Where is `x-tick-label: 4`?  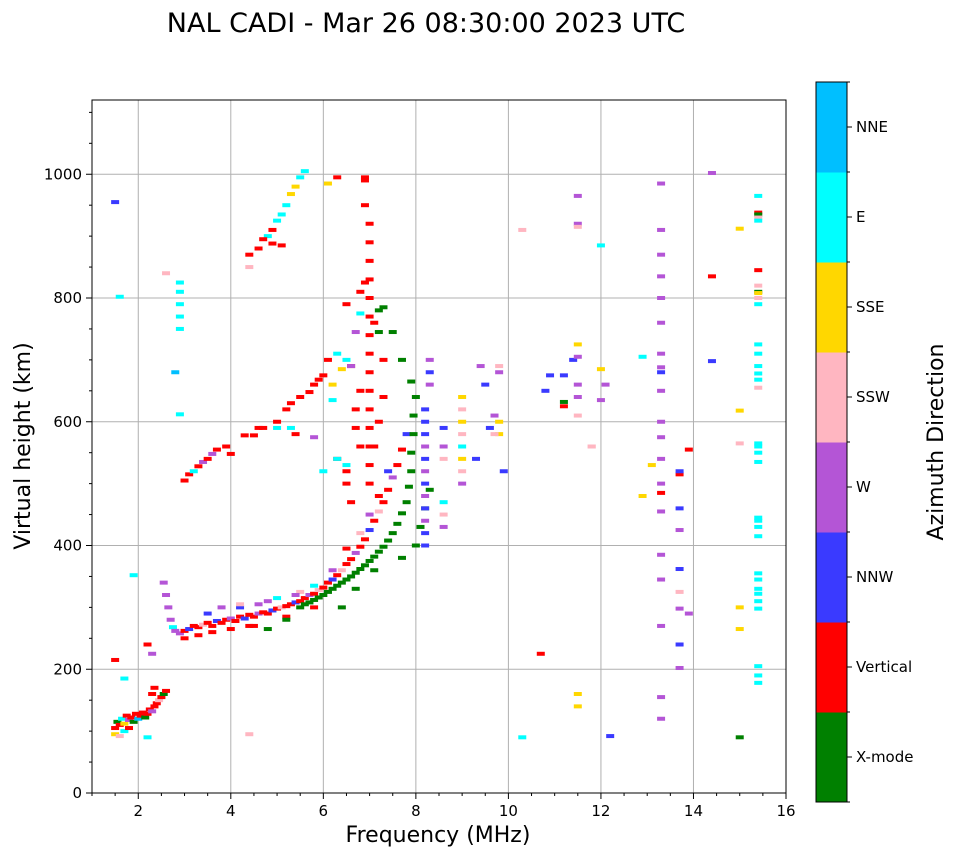
x-tick-label: 4 is located at coordinates (231, 811).